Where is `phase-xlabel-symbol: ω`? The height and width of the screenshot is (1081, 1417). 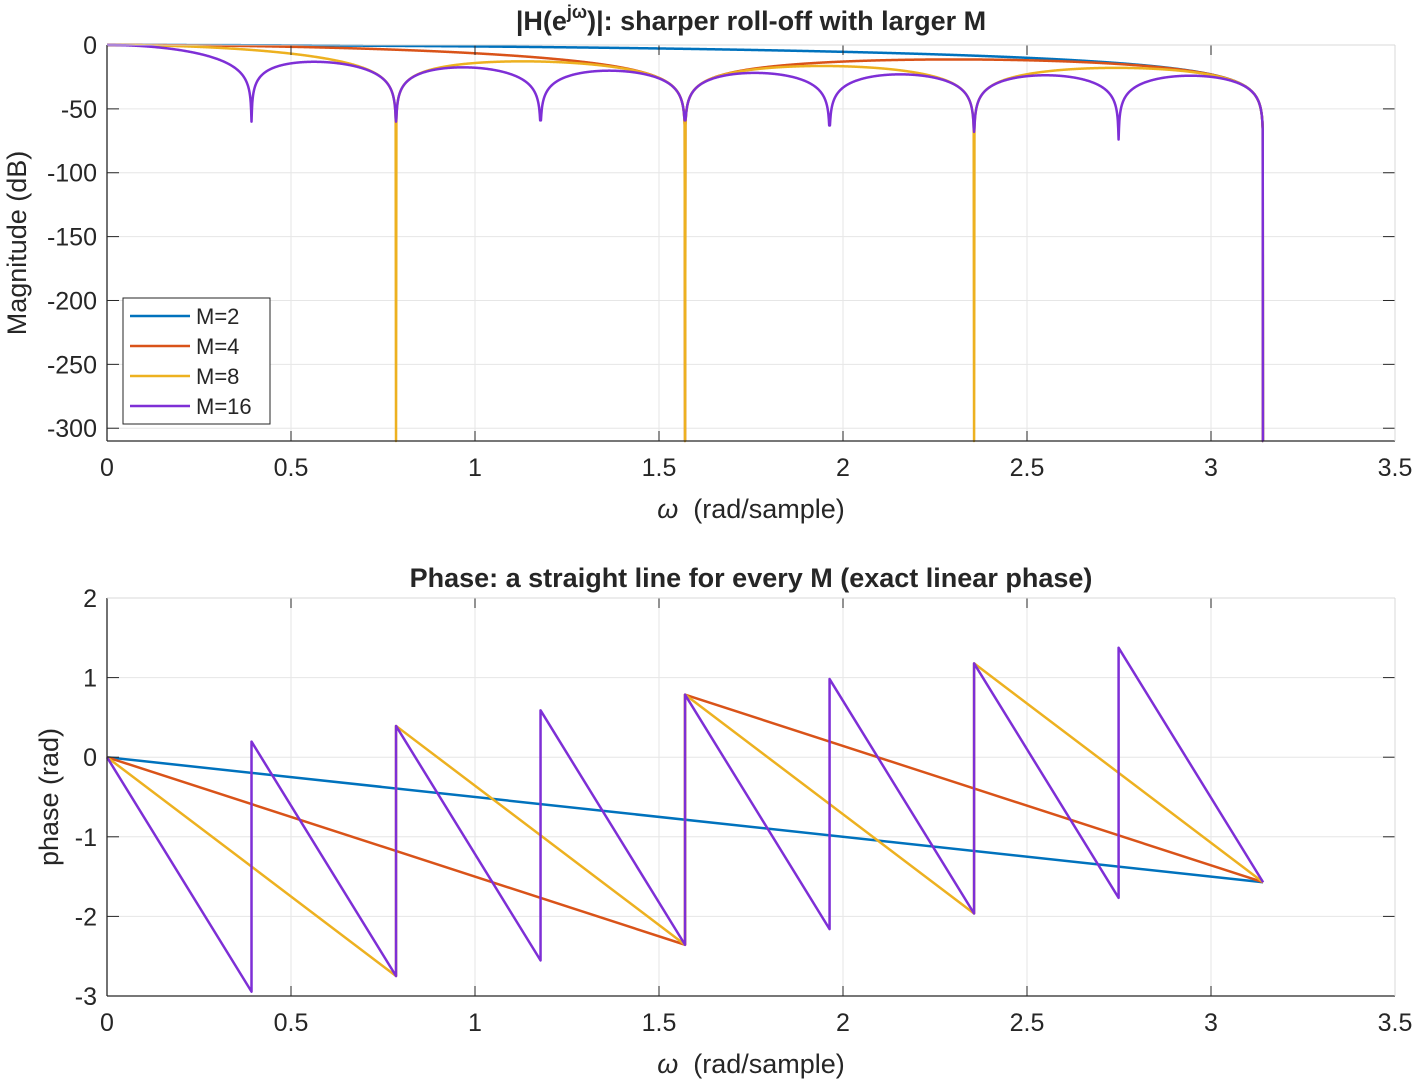
phase-xlabel-symbol: ω is located at coordinates (667, 1064).